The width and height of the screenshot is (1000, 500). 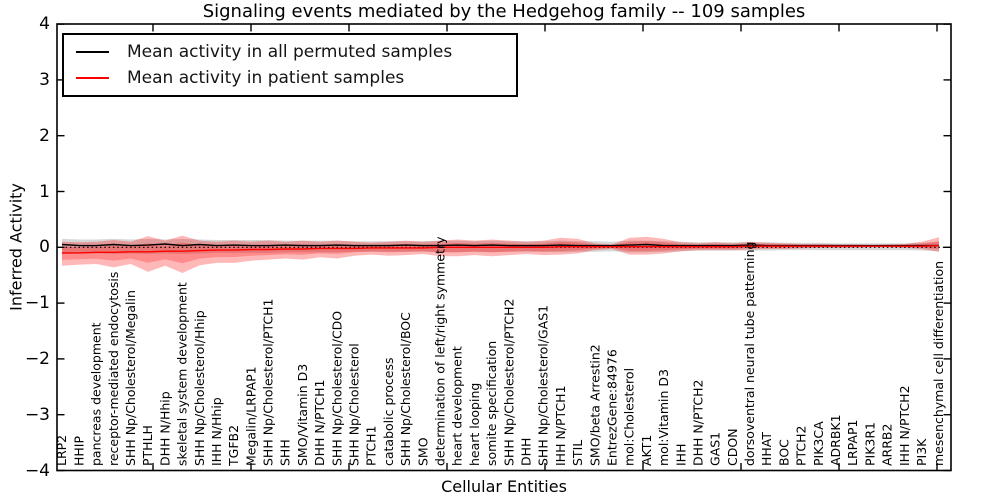 I want to click on x-category-label: catabolic process, so click(x=388, y=411).